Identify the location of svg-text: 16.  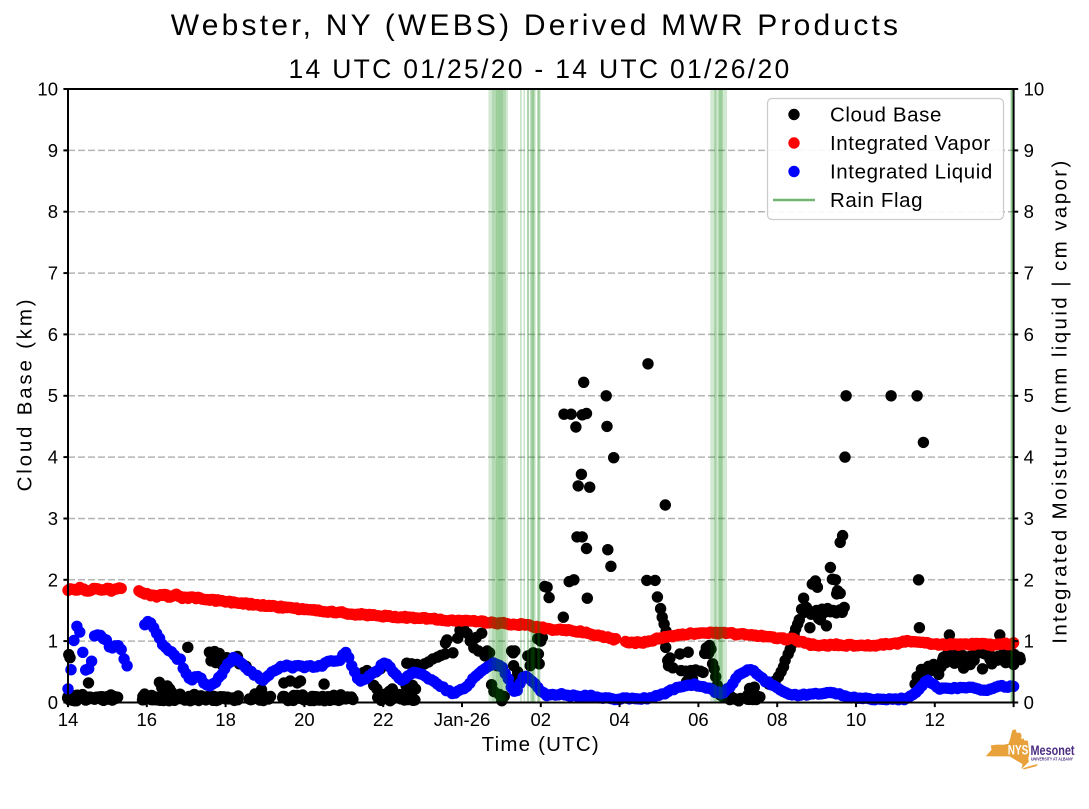
(147, 719).